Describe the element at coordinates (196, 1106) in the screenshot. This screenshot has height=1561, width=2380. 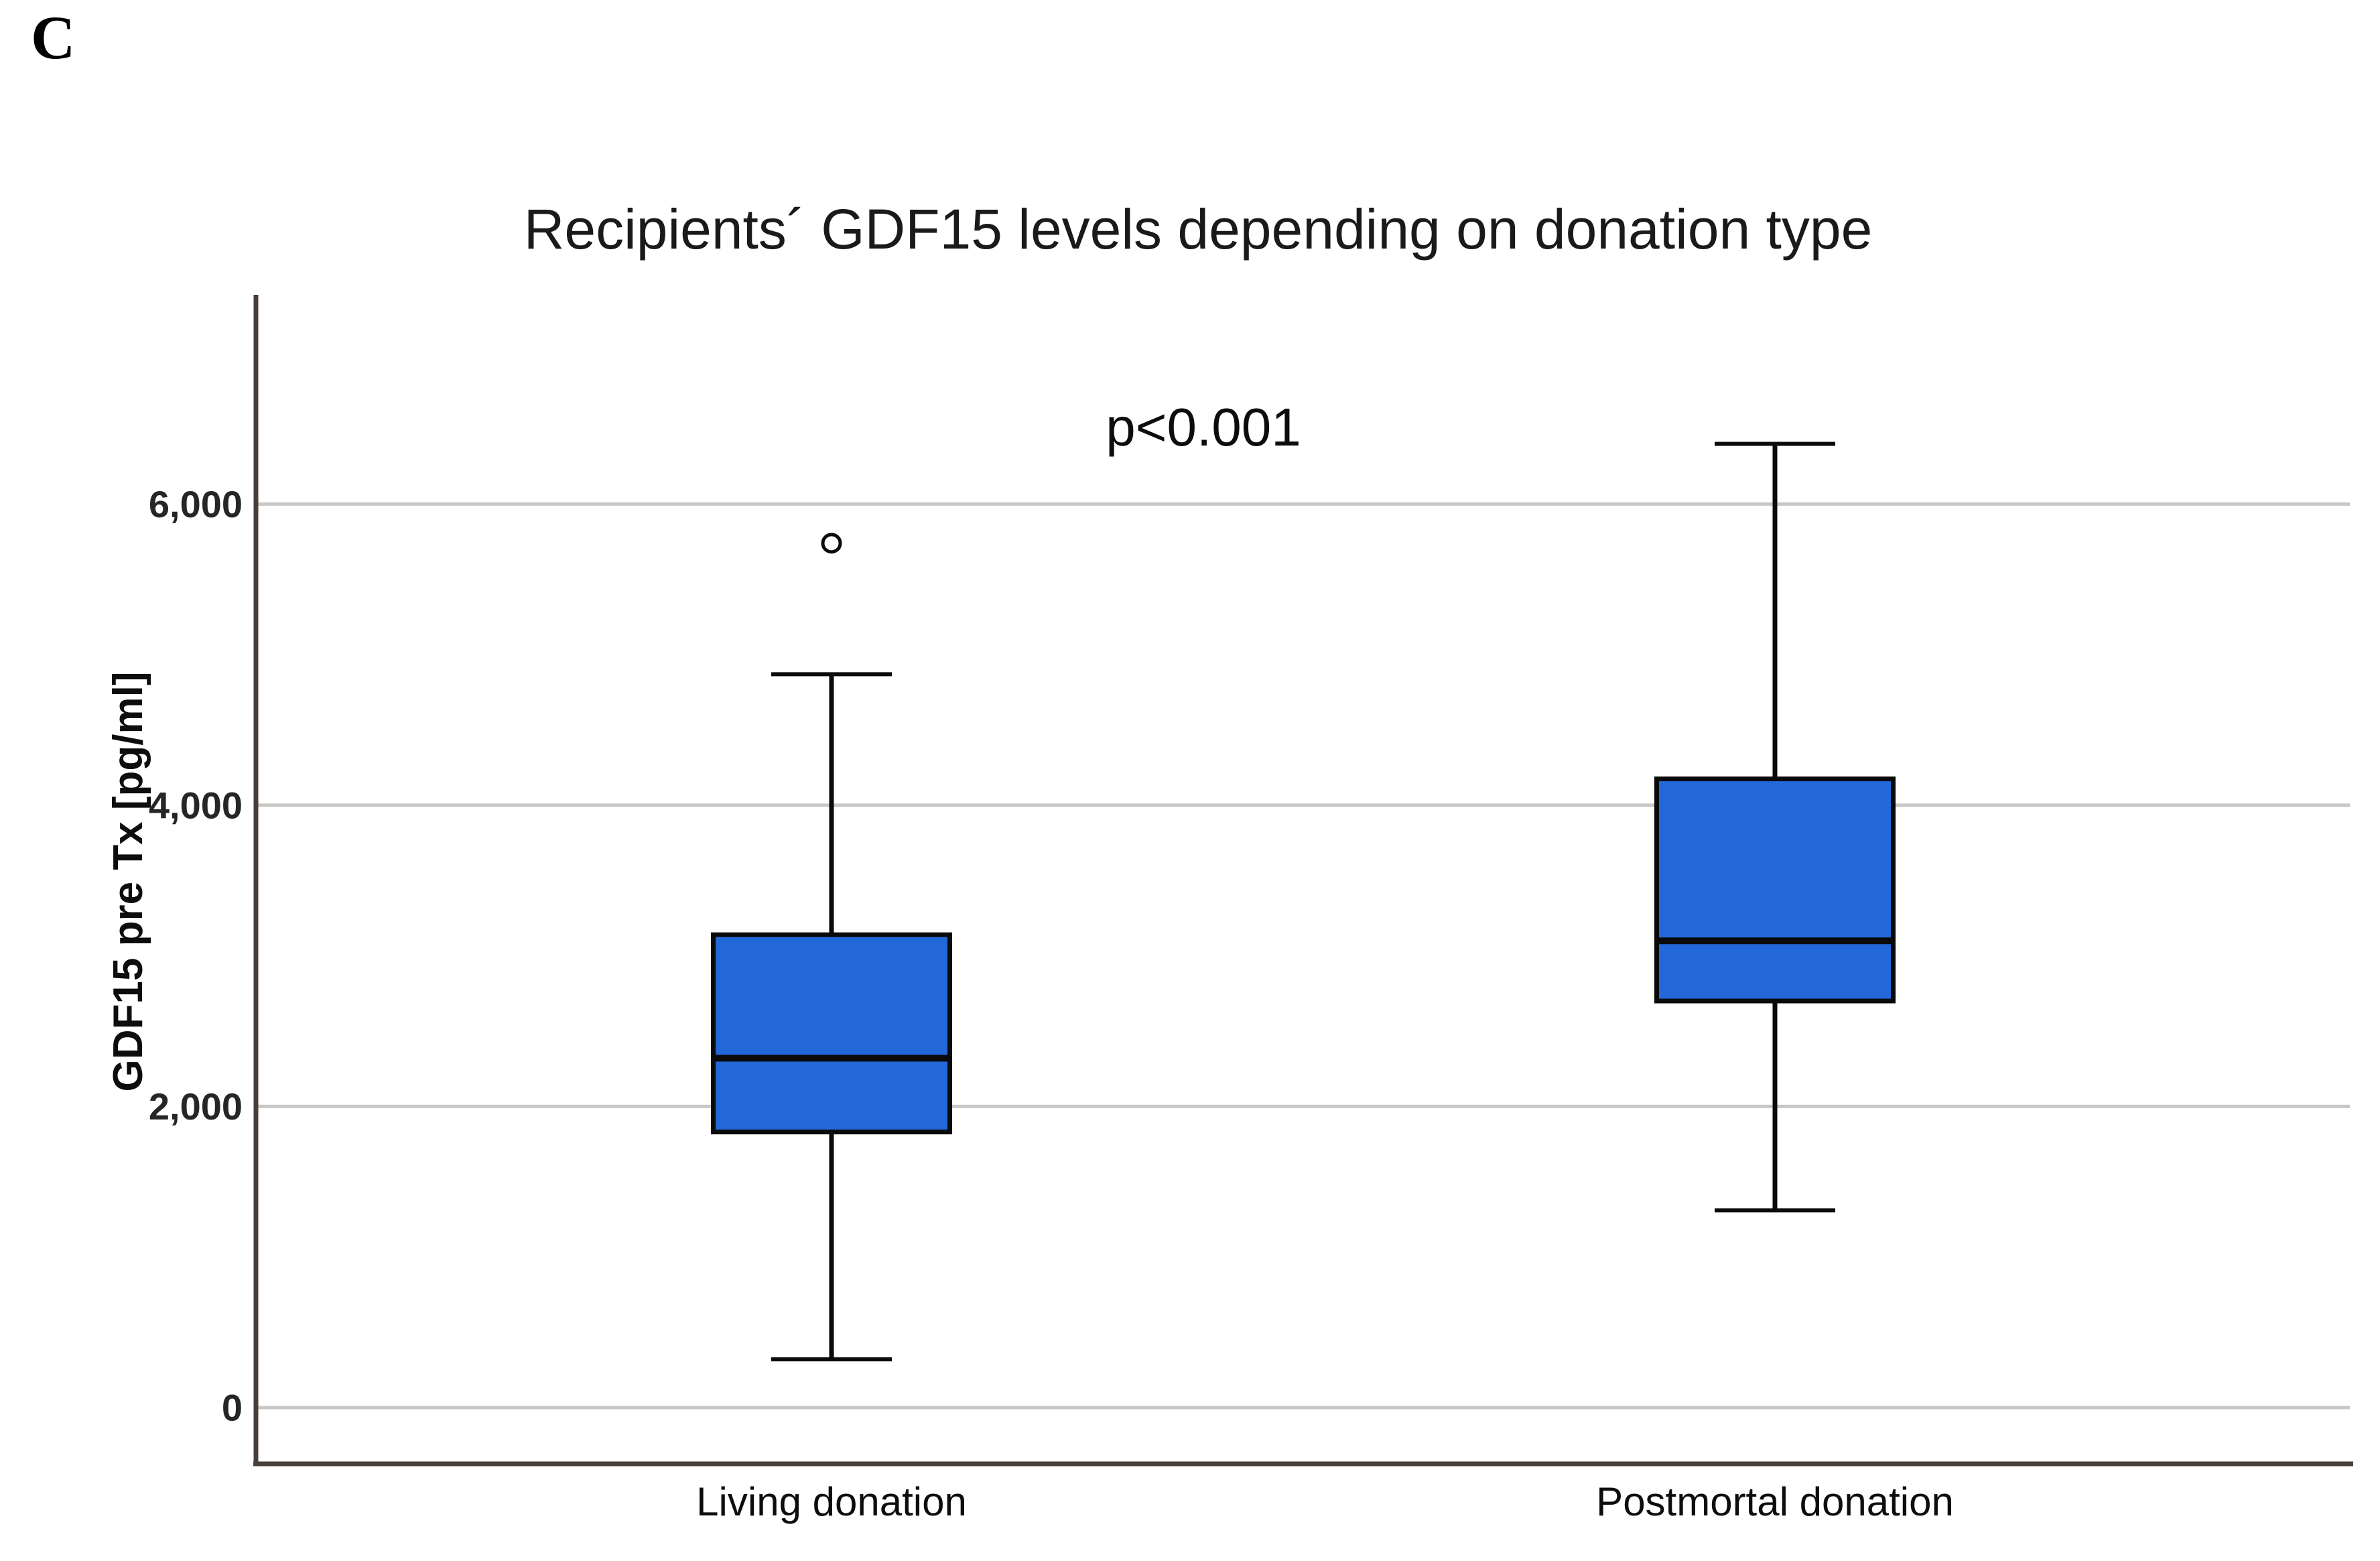
I see `y-tick-label-2000: 2,000` at that location.